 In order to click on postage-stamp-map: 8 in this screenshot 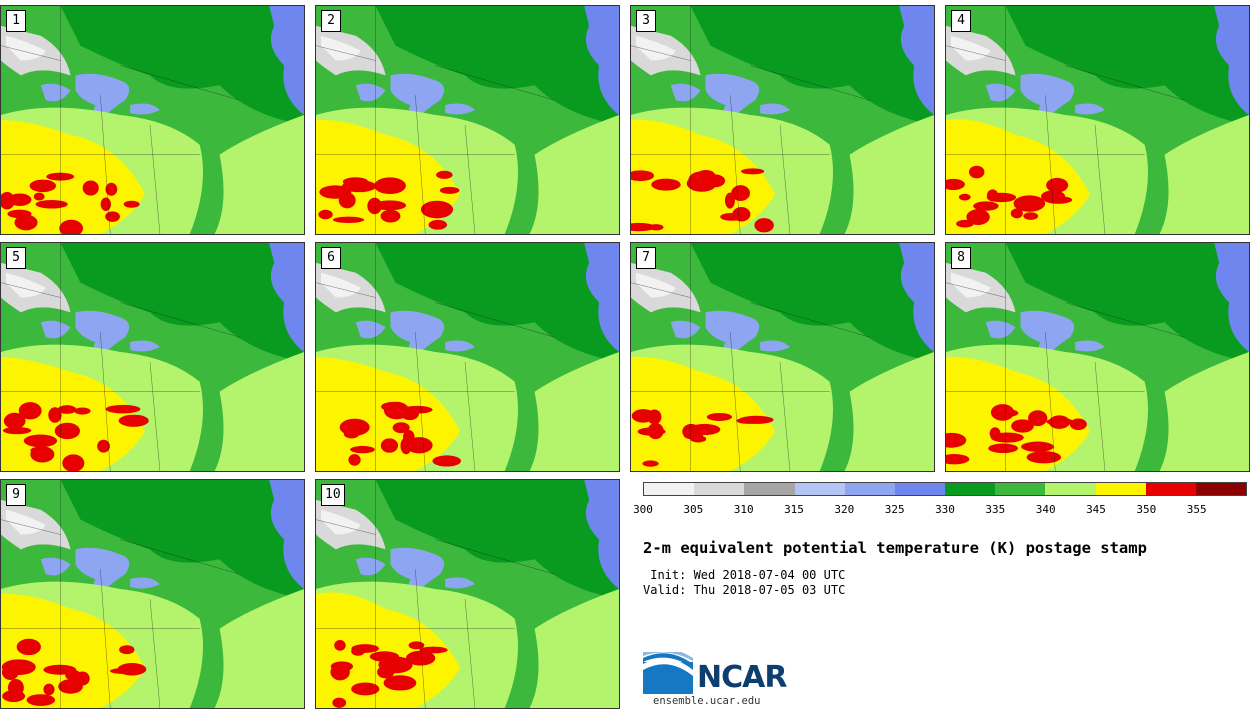, I will do `click(1097, 357)`.